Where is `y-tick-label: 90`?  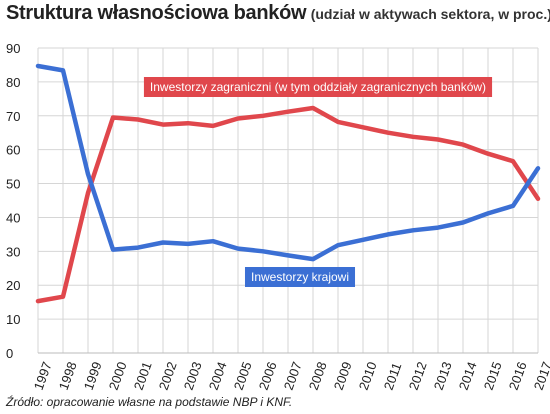
y-tick-label: 90 is located at coordinates (13, 48).